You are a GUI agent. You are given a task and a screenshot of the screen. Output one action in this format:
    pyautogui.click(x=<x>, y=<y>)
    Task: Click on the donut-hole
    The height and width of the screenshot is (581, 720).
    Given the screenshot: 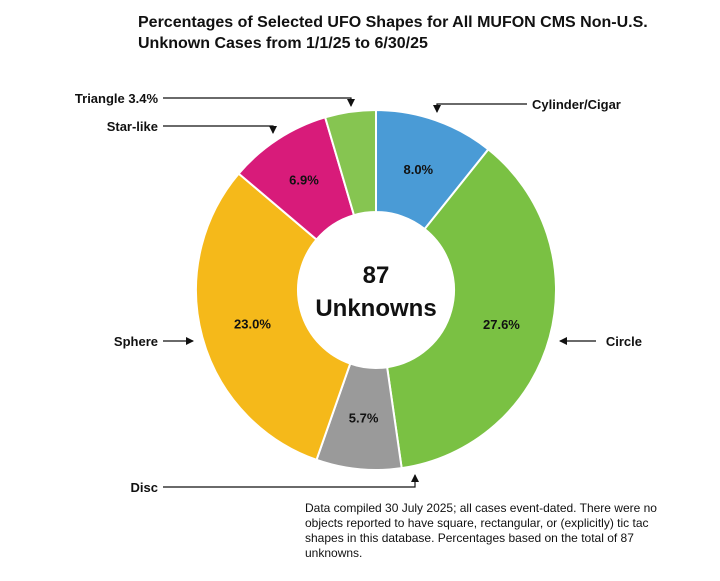 What is the action you would take?
    pyautogui.click(x=376, y=290)
    